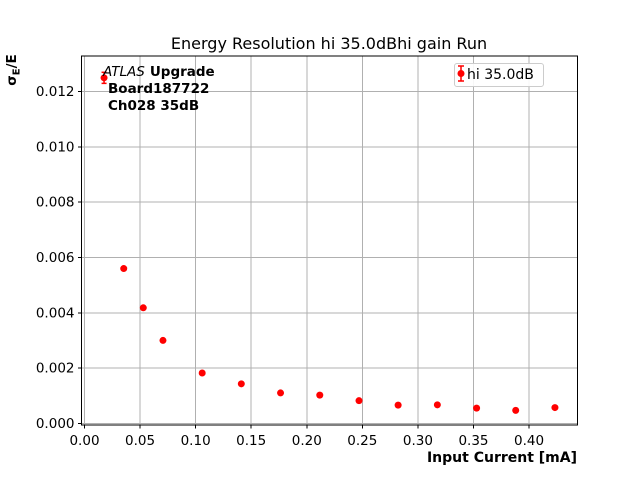 The height and width of the screenshot is (480, 640). I want to click on annotation: ATLAS Upgrade Board187722 Ch028 35dB, so click(159, 89).